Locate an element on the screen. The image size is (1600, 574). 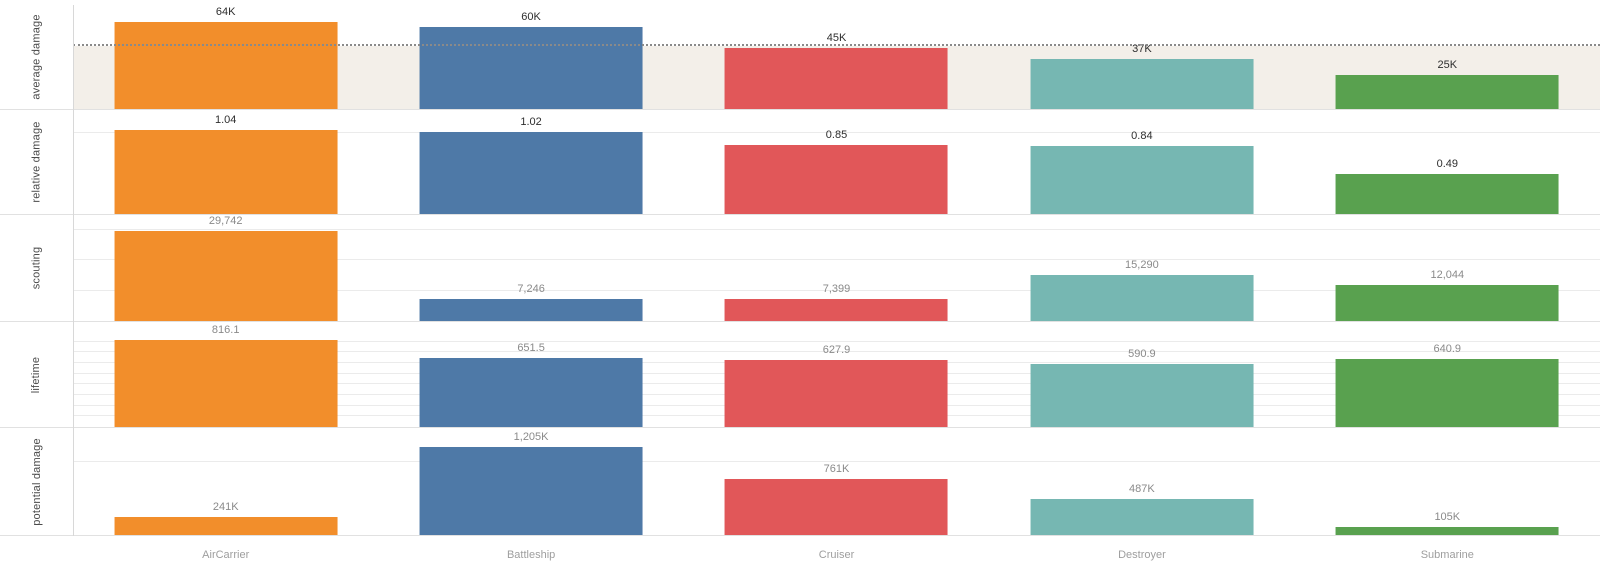
vertical-axis-line is located at coordinates (73, 270).